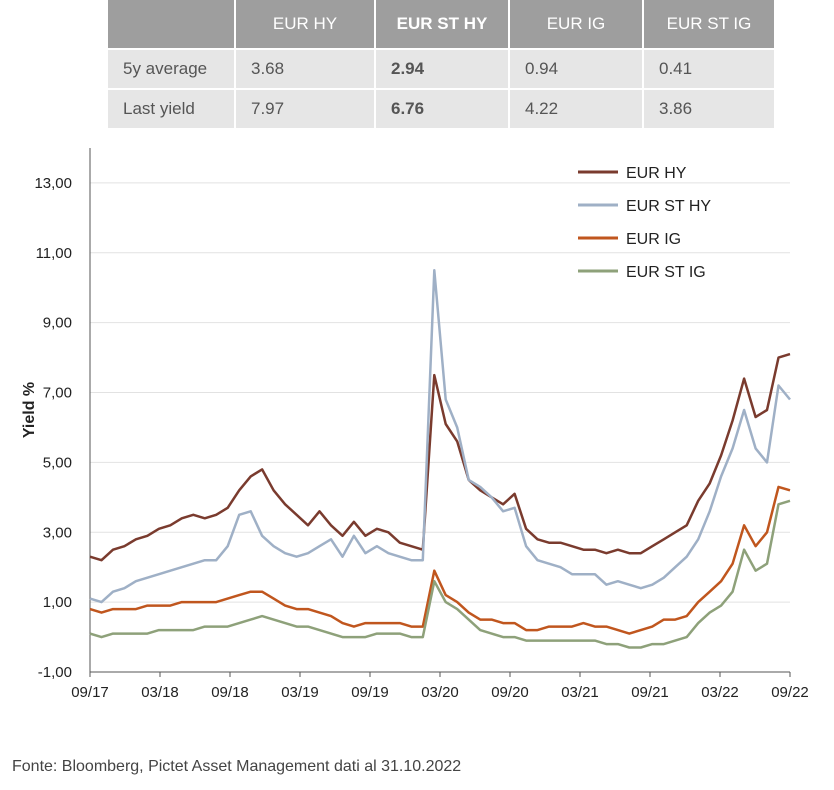 The image size is (834, 790). I want to click on table-cell: 3.68, so click(304, 68).